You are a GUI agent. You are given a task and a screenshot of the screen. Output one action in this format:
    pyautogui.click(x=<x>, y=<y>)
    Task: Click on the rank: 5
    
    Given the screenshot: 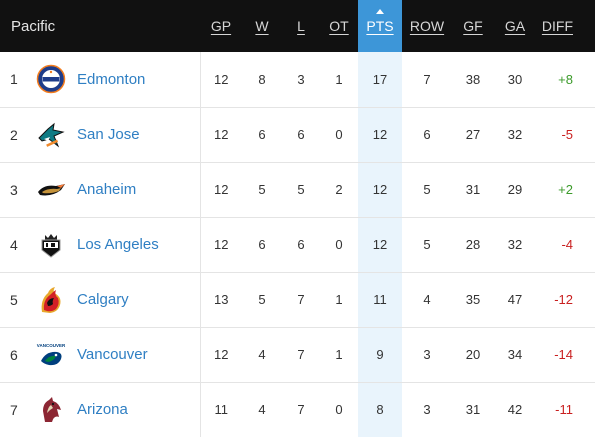 What is the action you would take?
    pyautogui.click(x=14, y=299)
    